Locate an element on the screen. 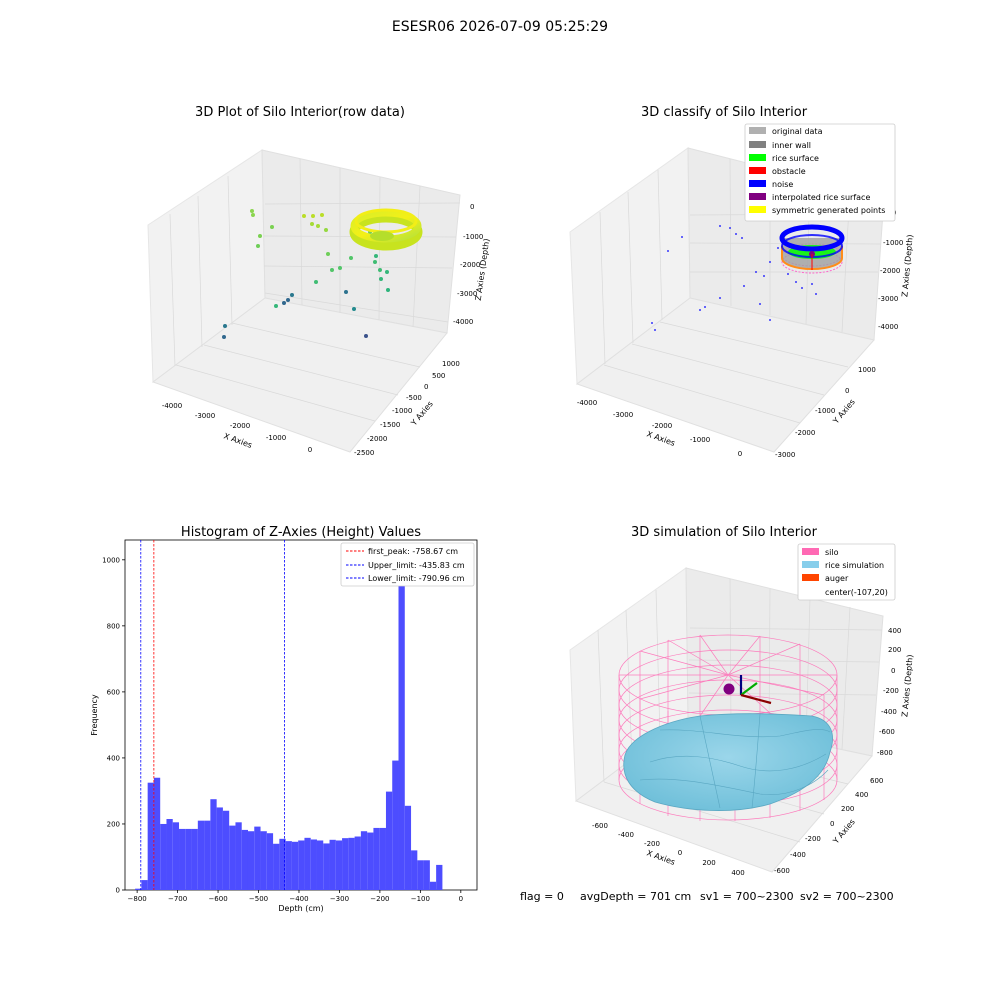  panel-classify-title: 3D classify of Silo Interior is located at coordinates (724, 112).